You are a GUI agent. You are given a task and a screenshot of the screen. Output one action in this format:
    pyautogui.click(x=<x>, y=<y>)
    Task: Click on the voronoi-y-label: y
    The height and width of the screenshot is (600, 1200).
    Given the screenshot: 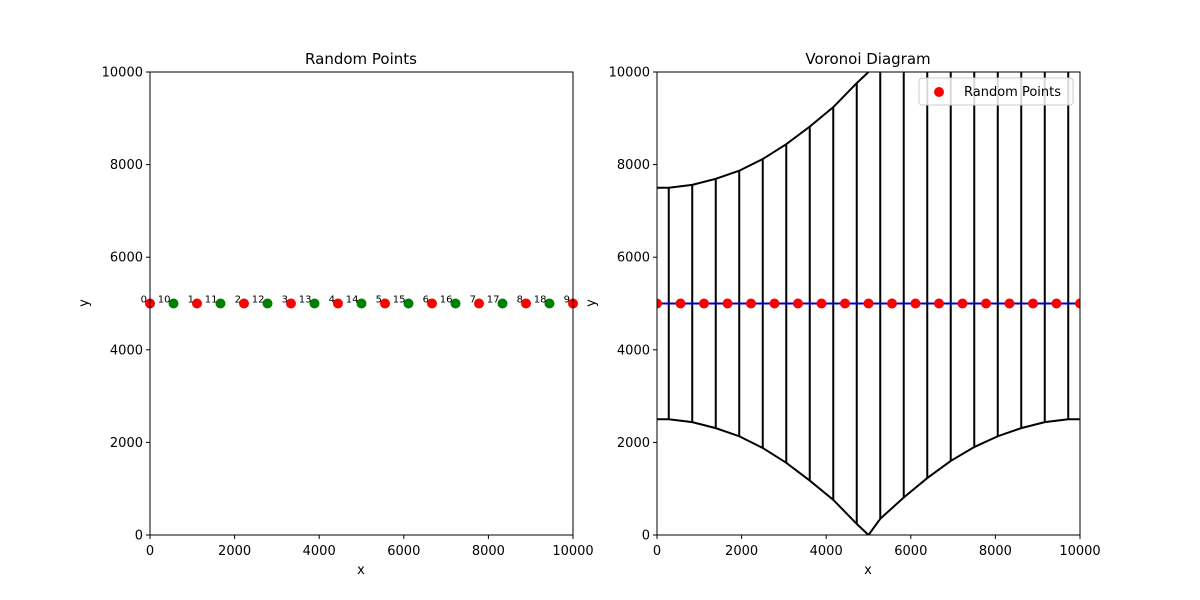 What is the action you would take?
    pyautogui.click(x=591, y=303)
    